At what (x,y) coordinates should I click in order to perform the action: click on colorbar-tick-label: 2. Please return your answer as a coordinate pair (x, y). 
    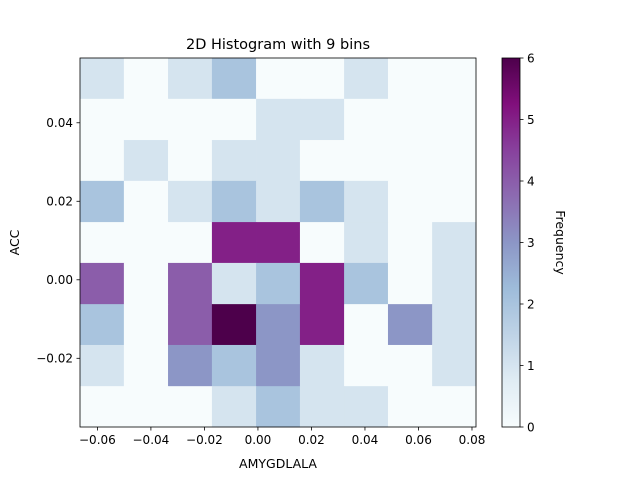
    Looking at the image, I should click on (531, 304).